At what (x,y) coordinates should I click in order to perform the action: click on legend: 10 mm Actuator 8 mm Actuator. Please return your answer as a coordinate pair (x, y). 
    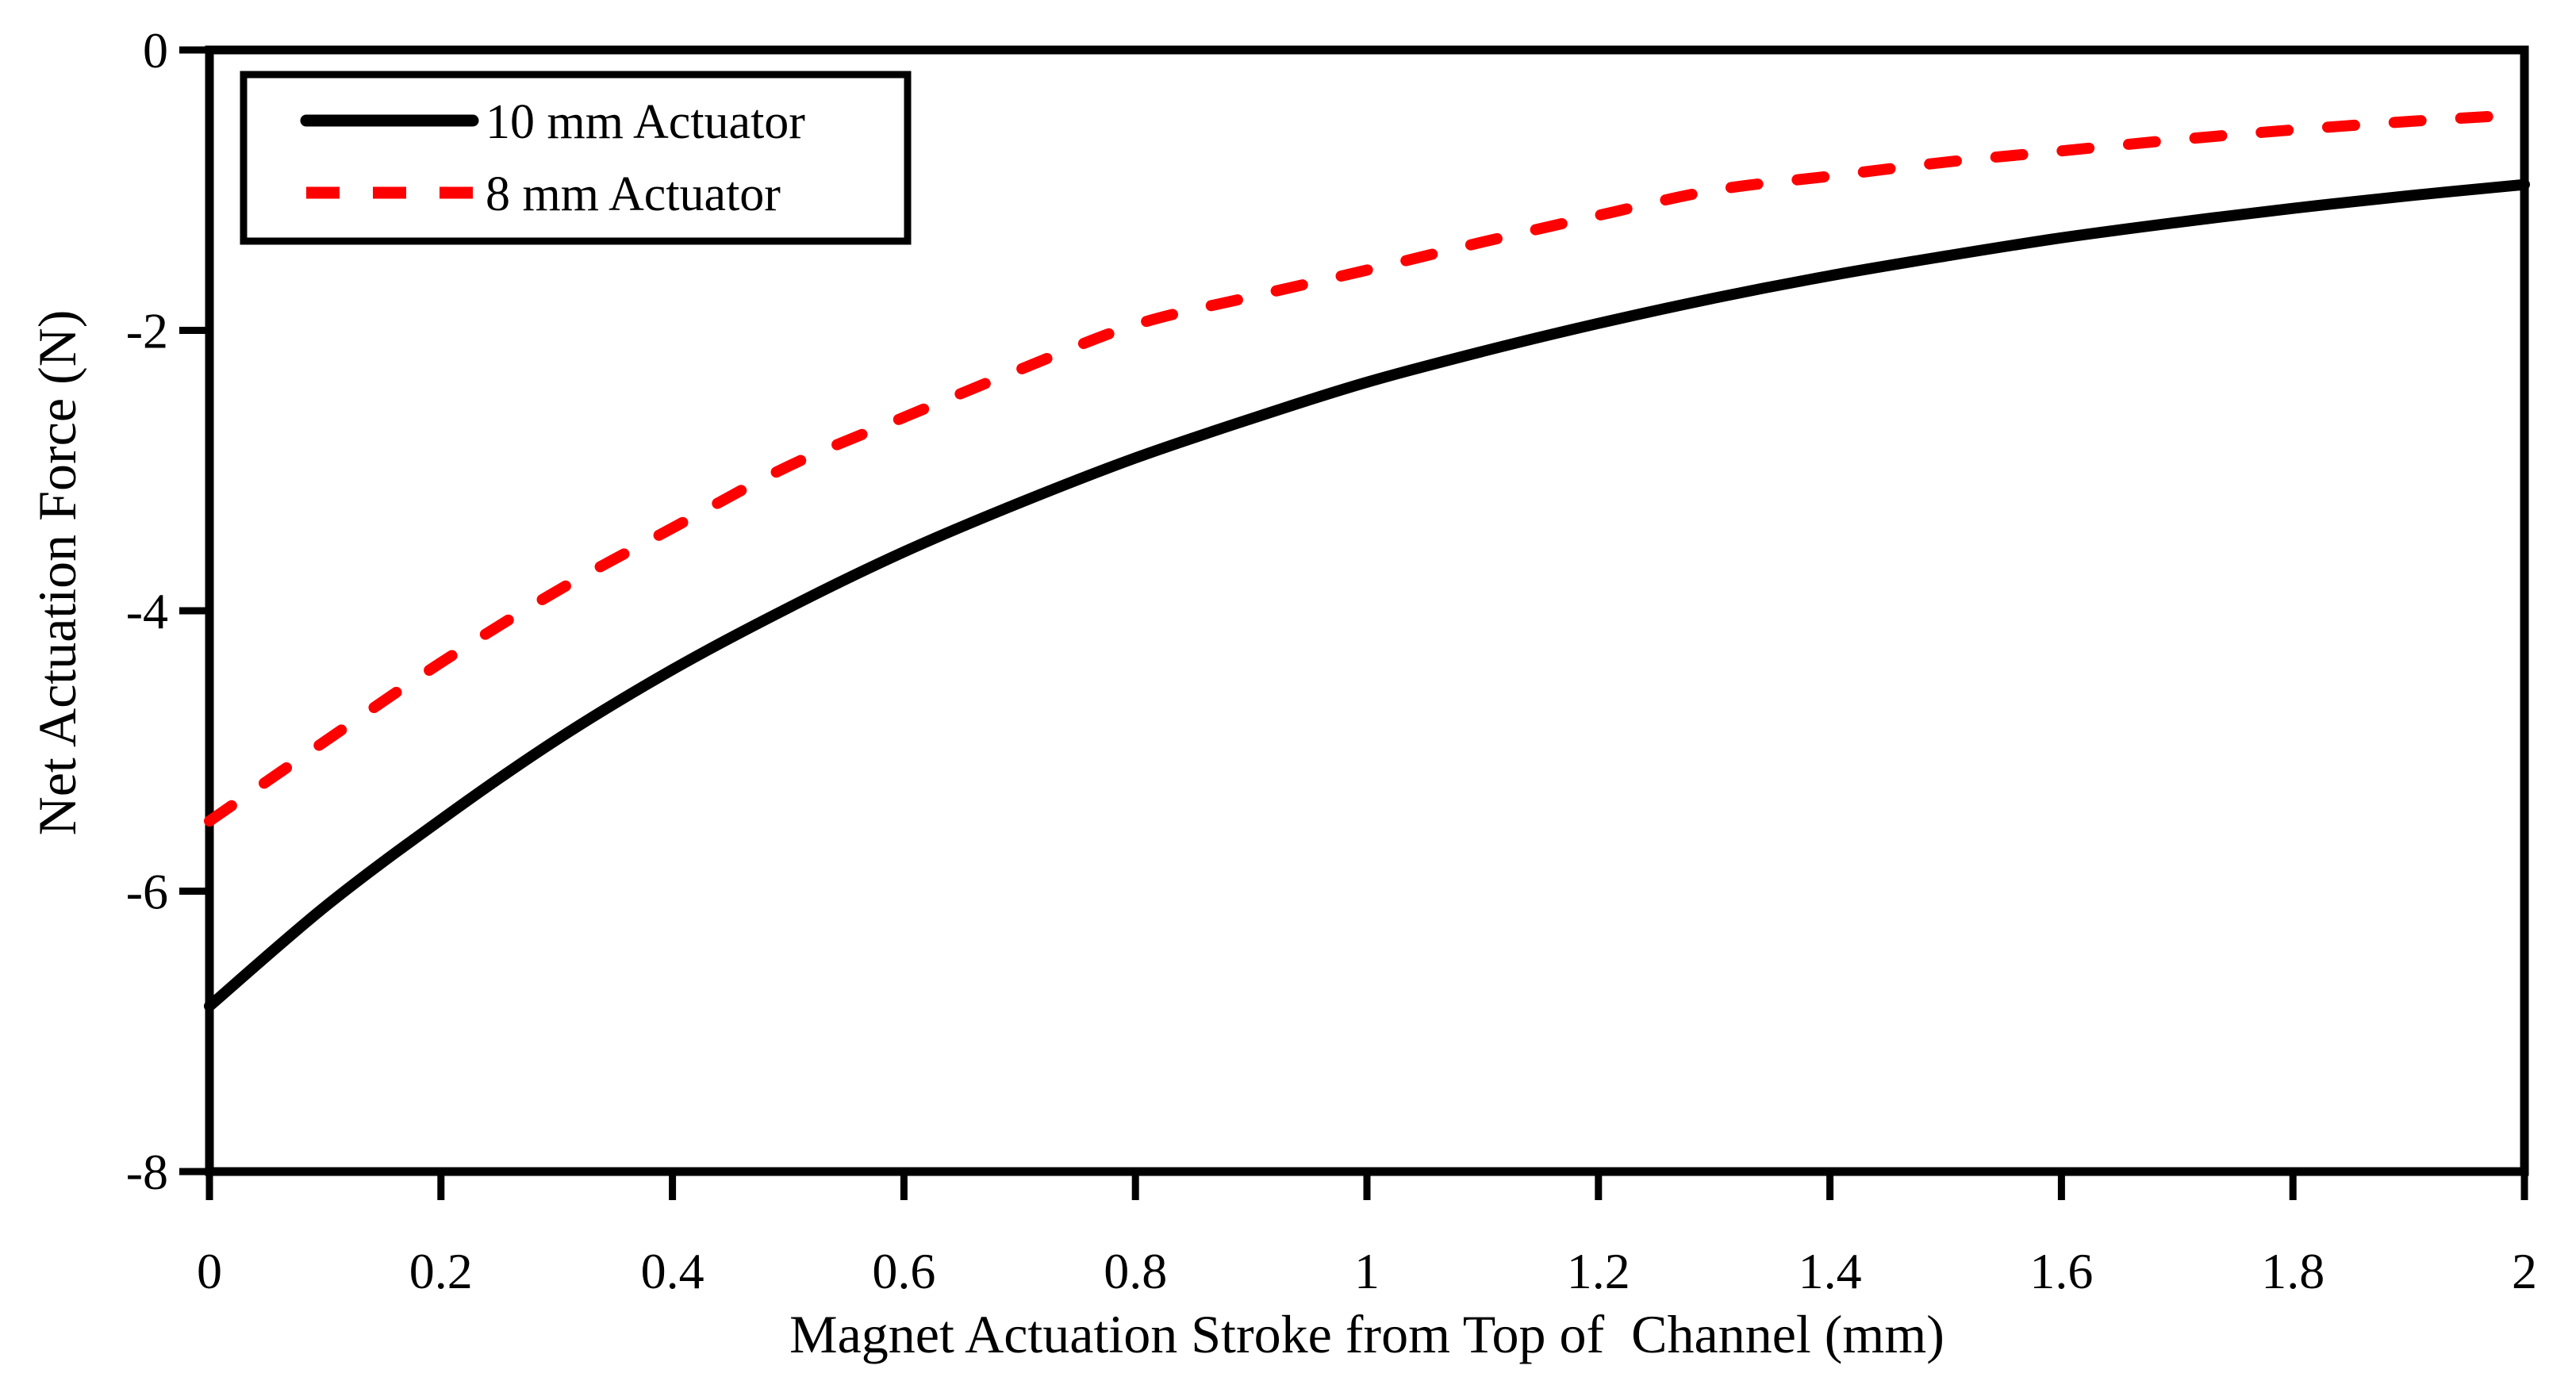
    Looking at the image, I should click on (576, 158).